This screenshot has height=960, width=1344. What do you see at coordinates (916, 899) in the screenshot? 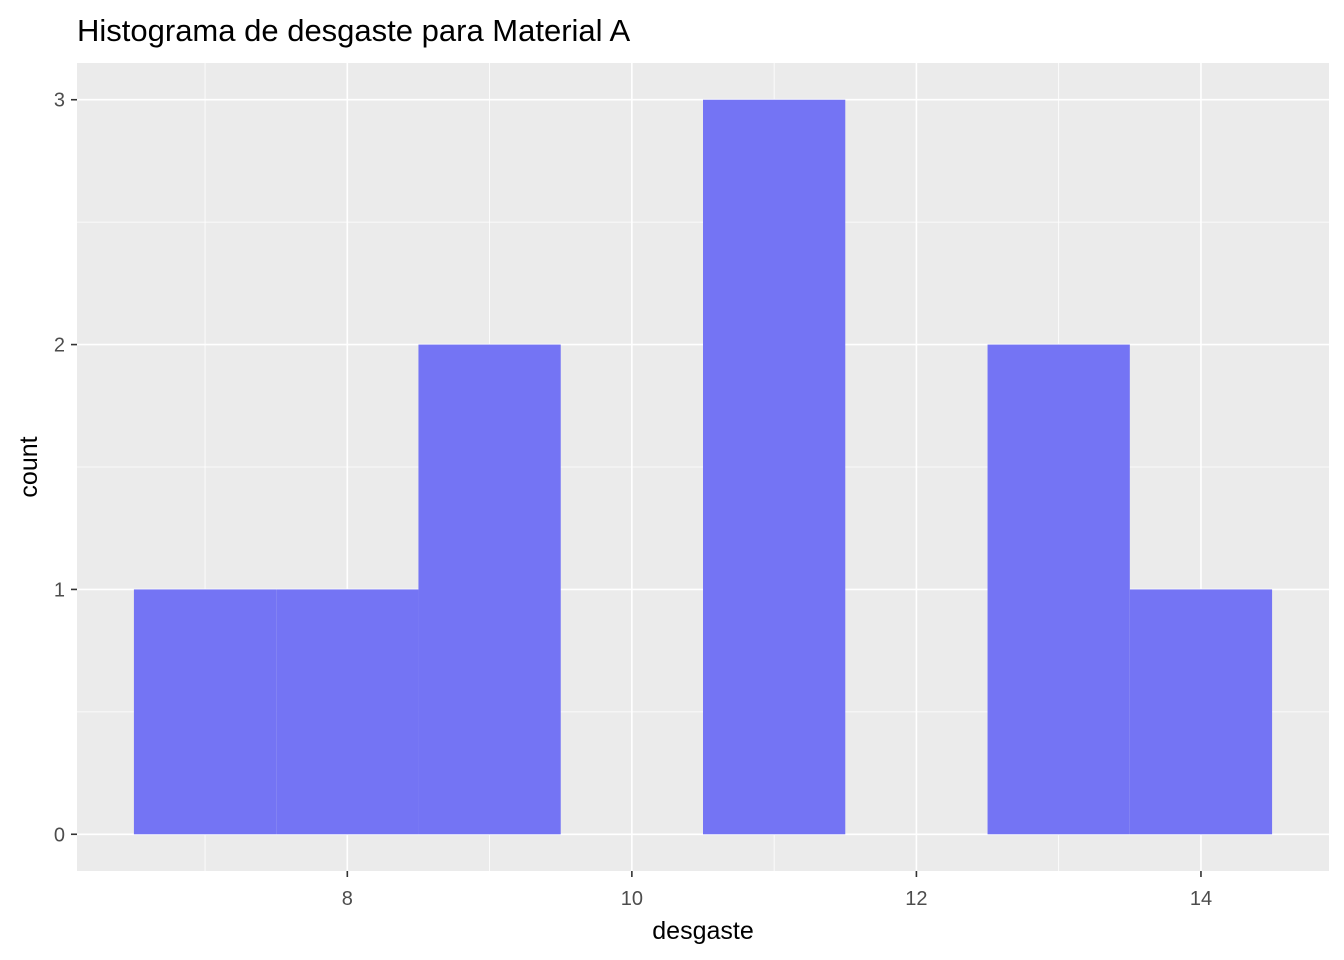
I see `x-tick-label: 12` at bounding box center [916, 899].